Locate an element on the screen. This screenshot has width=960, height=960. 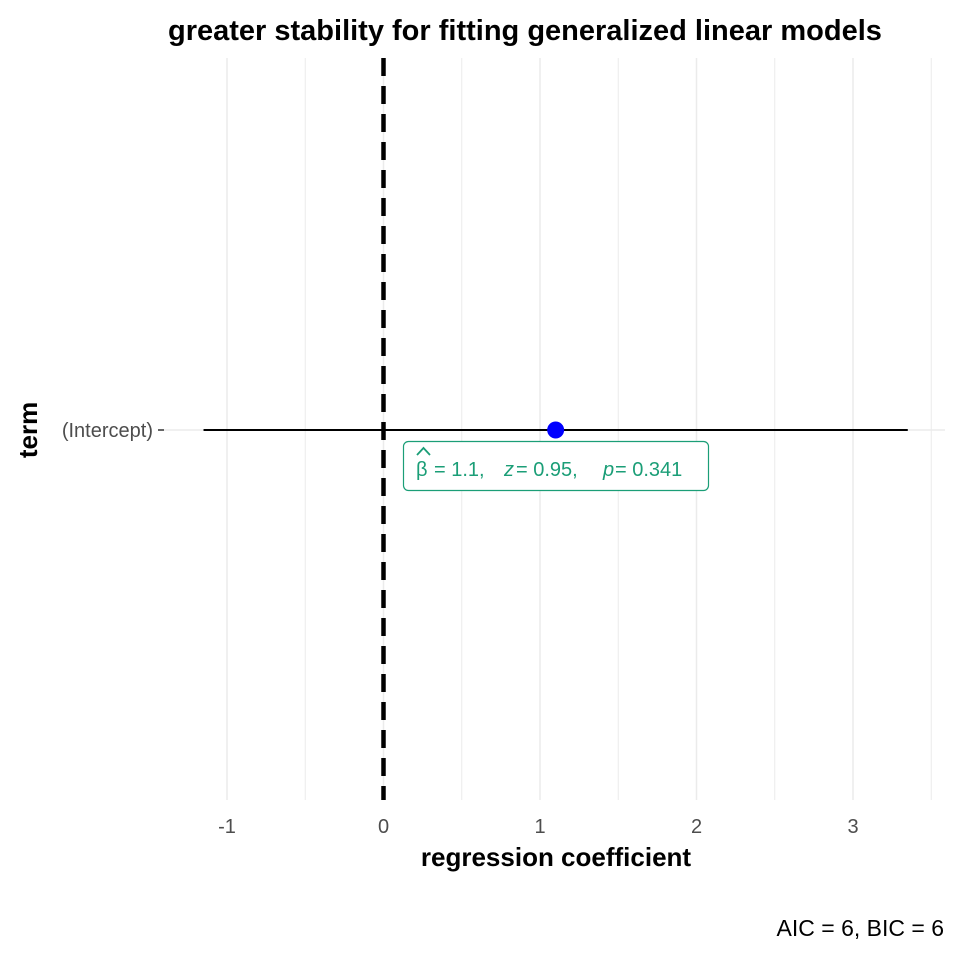
beta-symbol: β is located at coordinates (422, 470).